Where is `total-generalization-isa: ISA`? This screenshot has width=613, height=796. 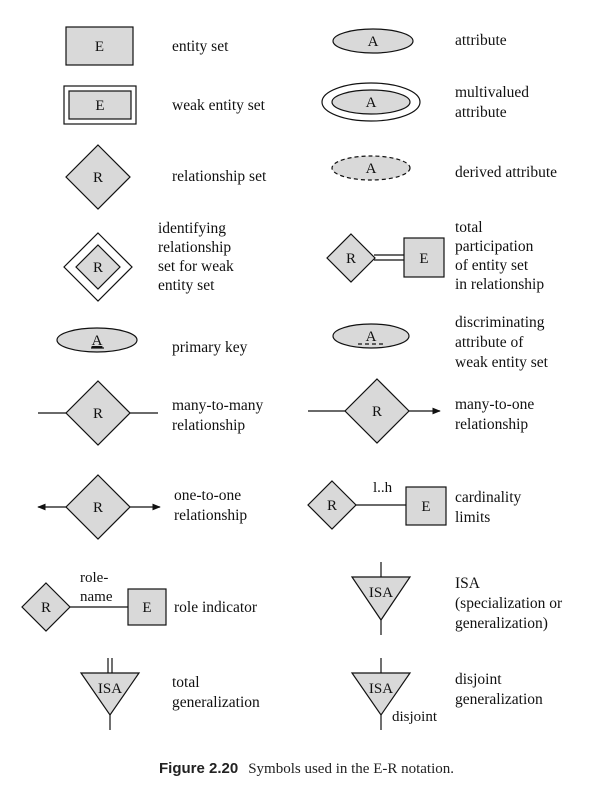
total-generalization-isa: ISA is located at coordinates (110, 689).